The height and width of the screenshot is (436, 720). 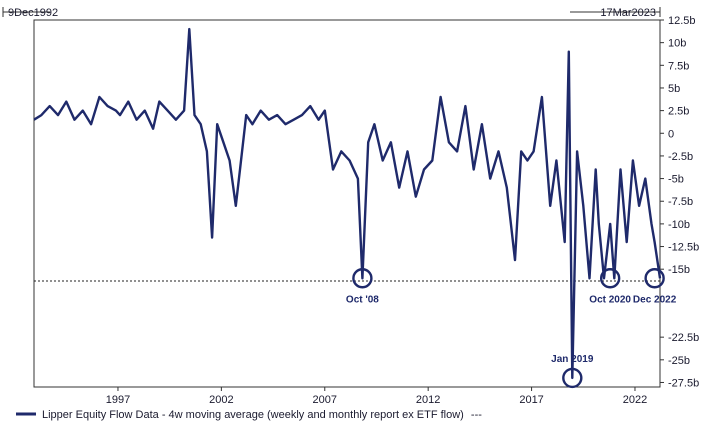 I want to click on y-tick-label: -25b, so click(x=679, y=361).